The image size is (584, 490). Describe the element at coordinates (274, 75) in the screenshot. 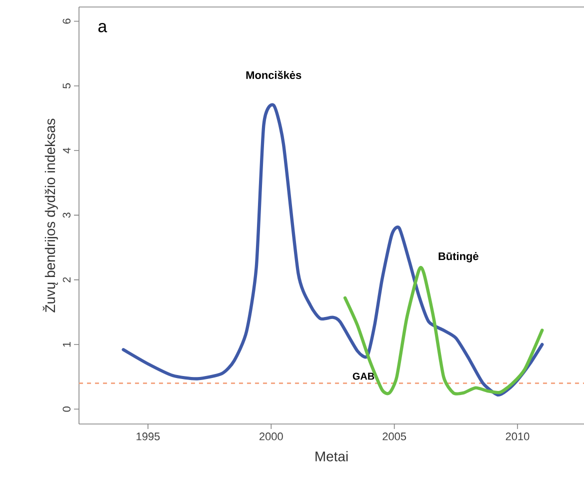

I see `text: Monciškės` at that location.